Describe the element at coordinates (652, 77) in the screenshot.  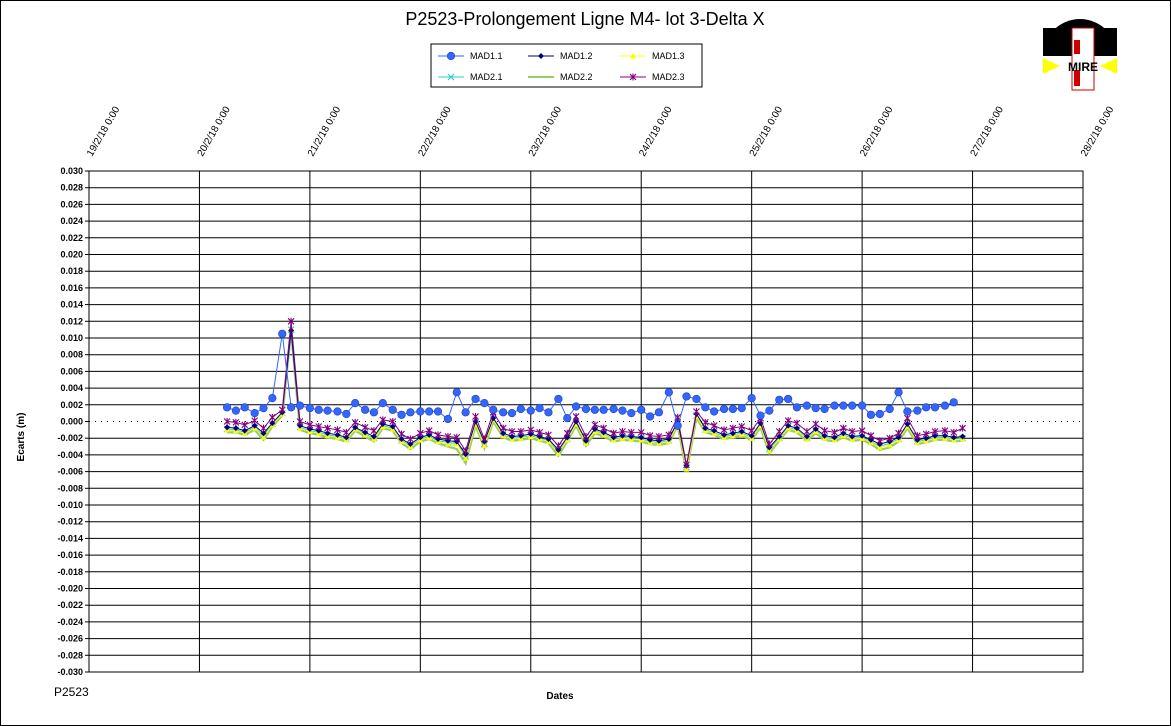
I see `legend-item-MAD2.3: MAD2.3` at that location.